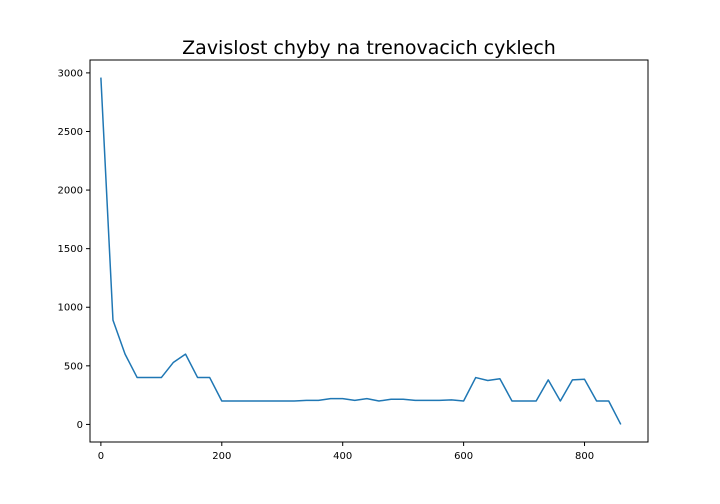 This screenshot has width=720, height=504. What do you see at coordinates (80, 425) in the screenshot?
I see `y-tick-label: 0` at bounding box center [80, 425].